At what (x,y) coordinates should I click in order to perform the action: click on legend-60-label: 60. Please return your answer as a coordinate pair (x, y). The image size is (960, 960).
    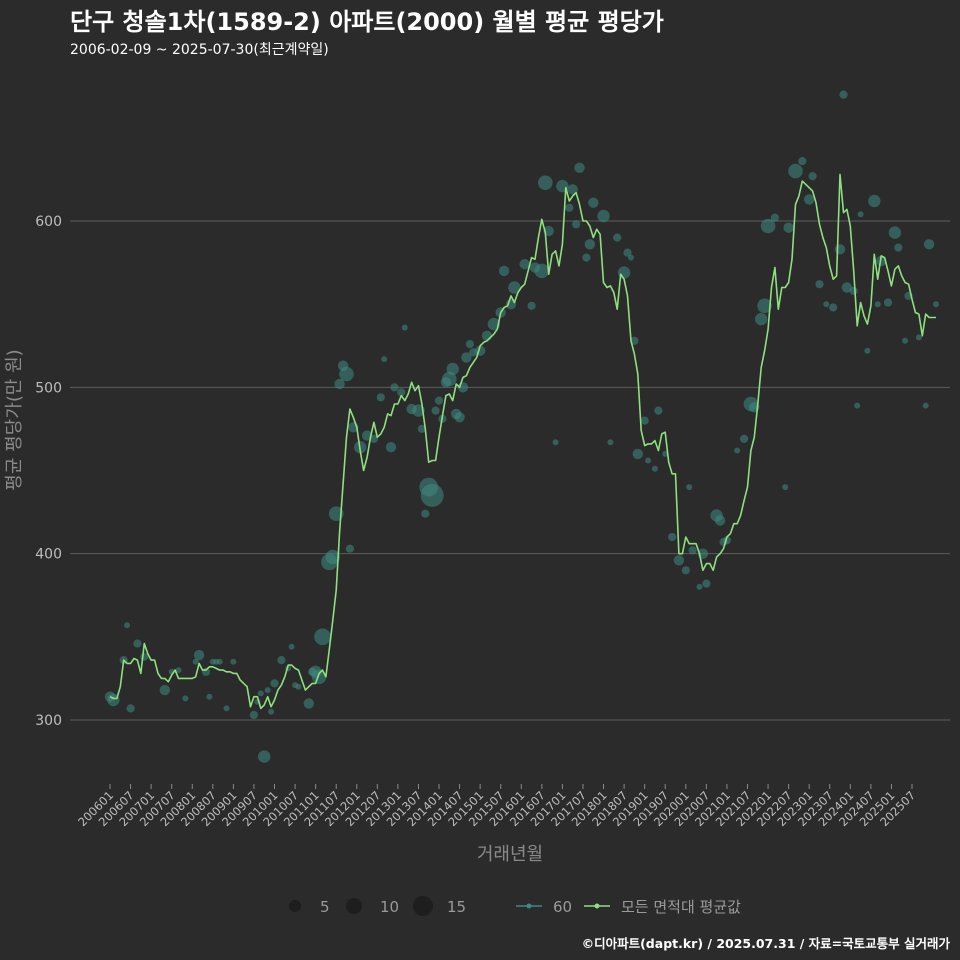
    Looking at the image, I should click on (562, 907).